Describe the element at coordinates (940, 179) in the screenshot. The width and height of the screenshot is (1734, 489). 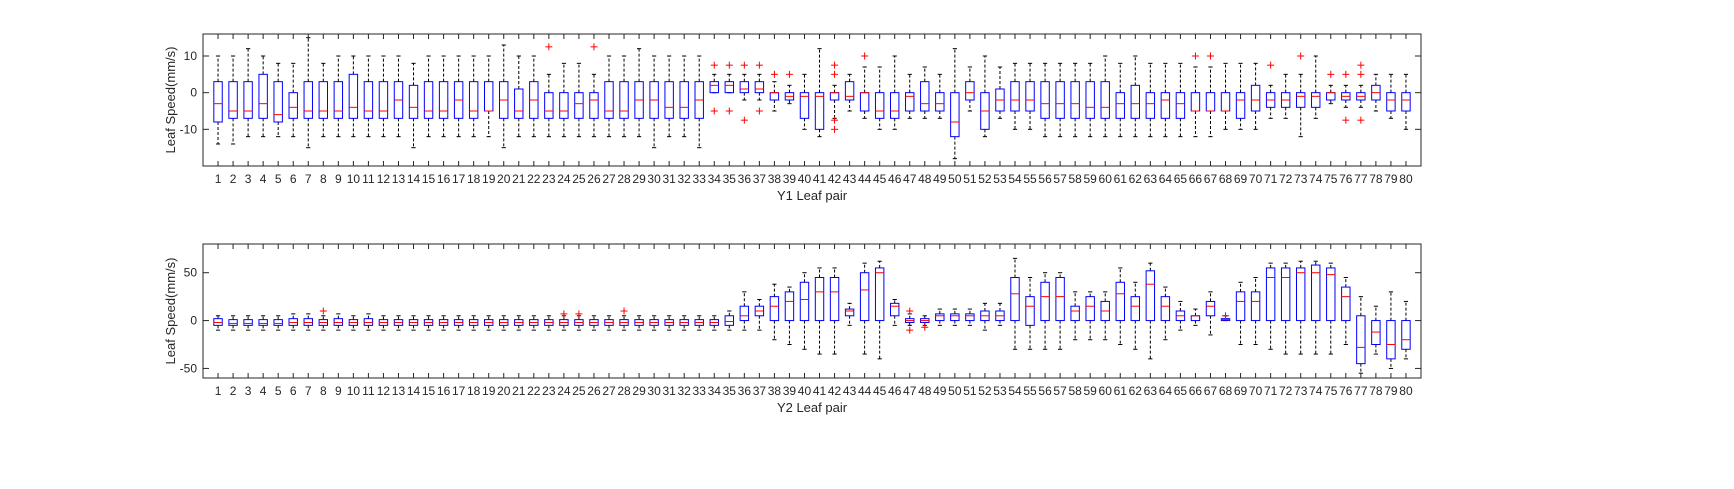
I see `x-tick-label: 49` at that location.